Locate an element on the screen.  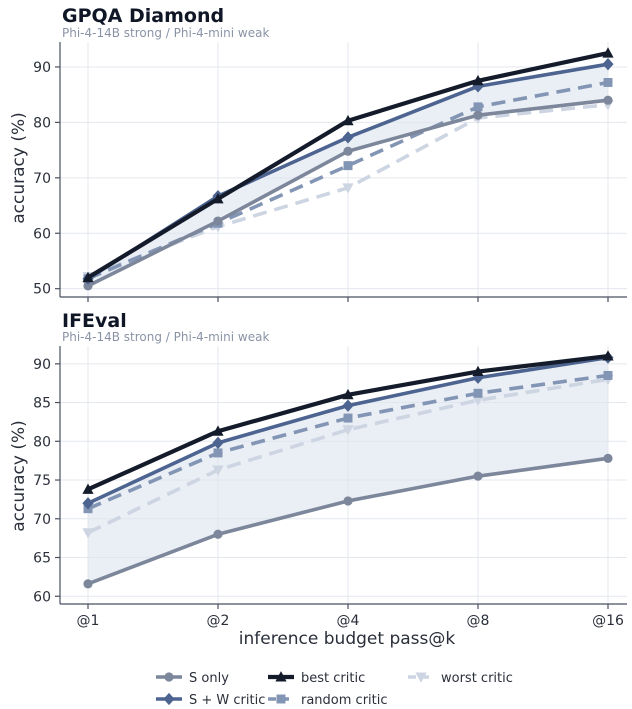
x-tick-label: @2 is located at coordinates (218, 621).